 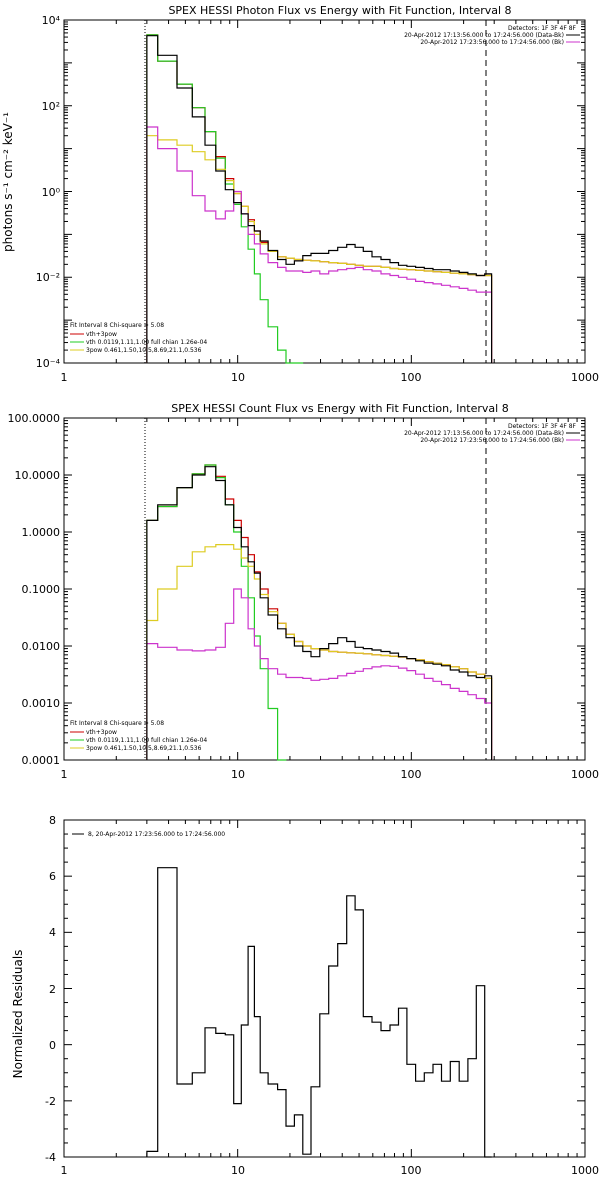 What do you see at coordinates (64, 1170) in the screenshot?
I see `residuals-x-tick-1: 1` at bounding box center [64, 1170].